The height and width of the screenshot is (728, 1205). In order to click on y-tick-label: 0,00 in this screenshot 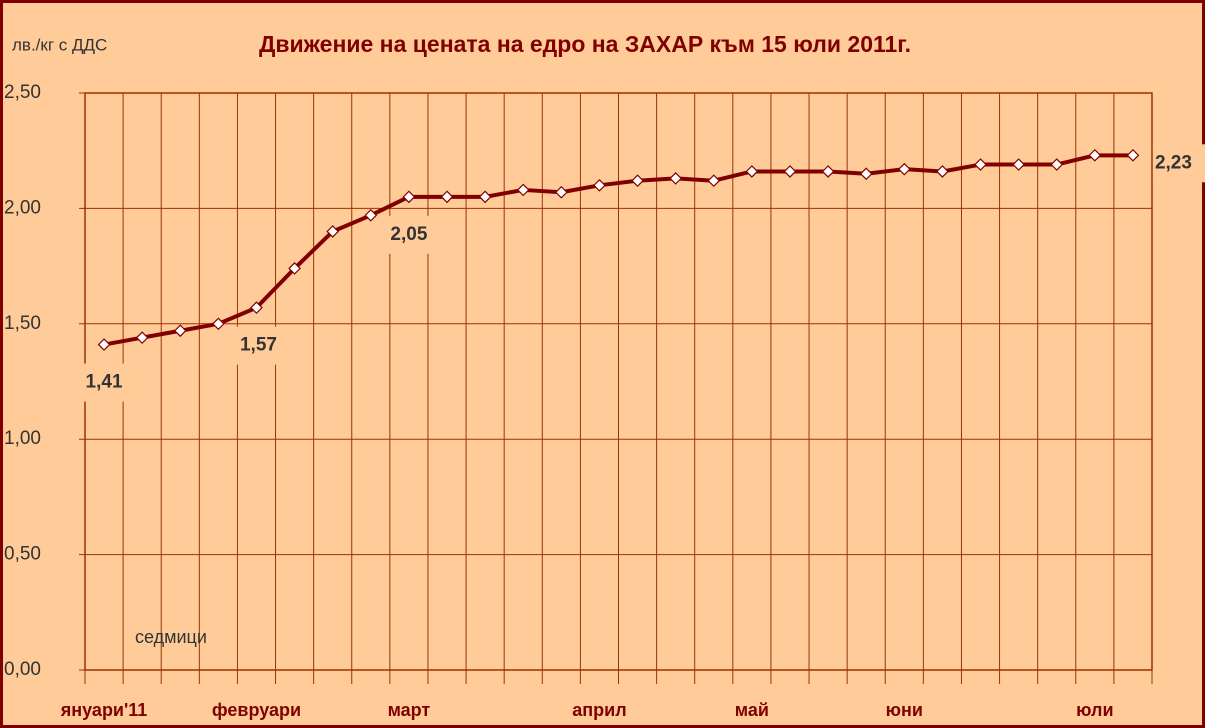, I will do `click(22, 669)`.